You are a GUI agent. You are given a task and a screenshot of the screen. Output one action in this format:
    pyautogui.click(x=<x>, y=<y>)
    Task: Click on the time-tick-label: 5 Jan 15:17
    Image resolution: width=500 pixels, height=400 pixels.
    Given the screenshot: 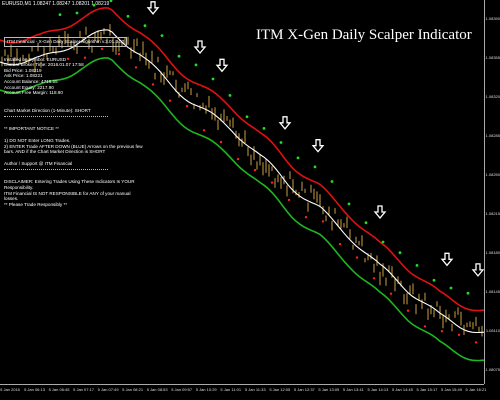 What is the action you would take?
    pyautogui.click(x=427, y=389)
    